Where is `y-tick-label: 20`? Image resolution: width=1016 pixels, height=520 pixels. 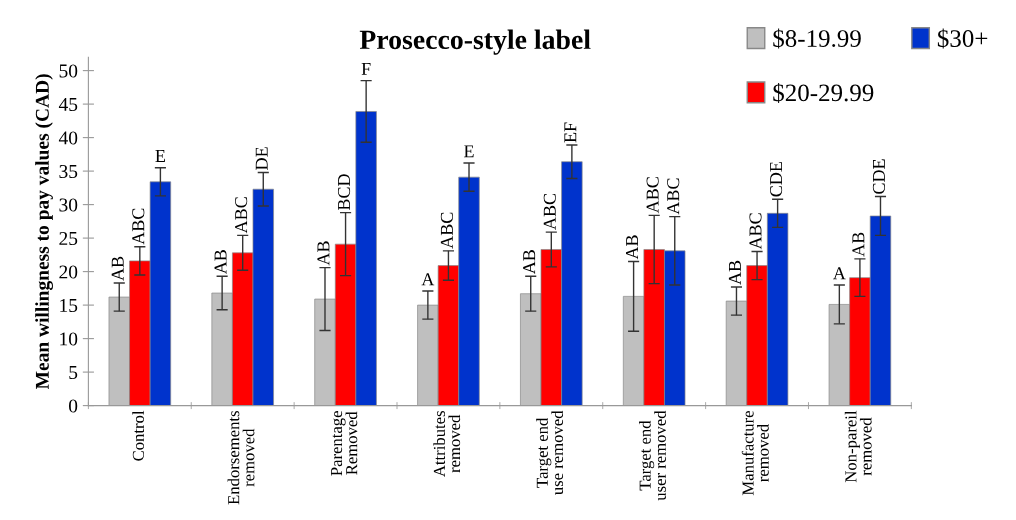 y-tick-label: 20 is located at coordinates (68, 272).